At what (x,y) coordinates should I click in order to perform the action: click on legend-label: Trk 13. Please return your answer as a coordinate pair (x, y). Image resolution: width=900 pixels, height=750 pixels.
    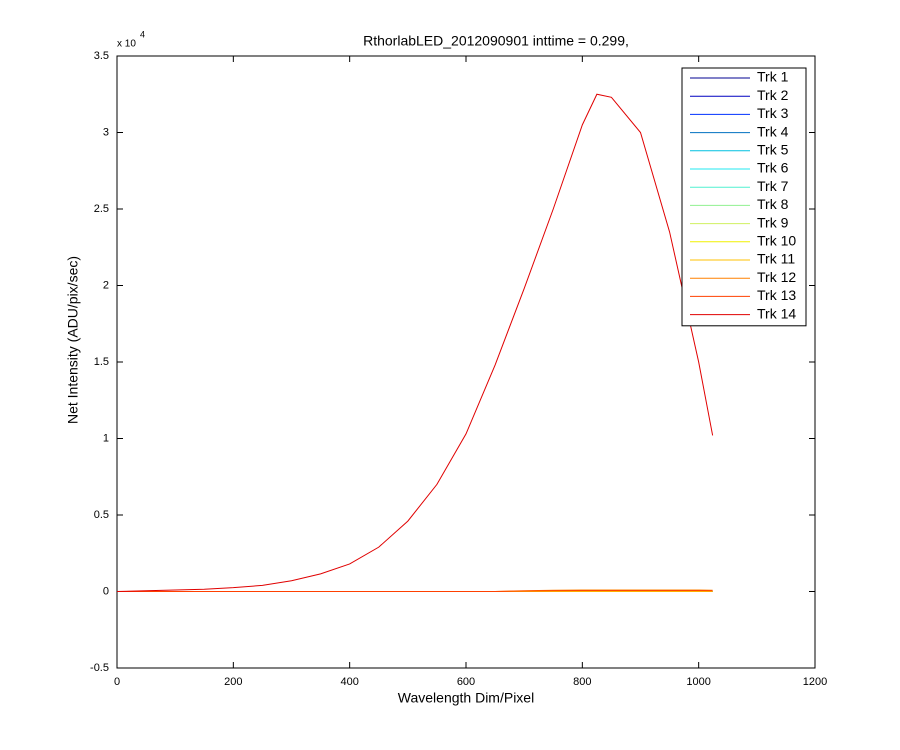
    Looking at the image, I should click on (776, 295).